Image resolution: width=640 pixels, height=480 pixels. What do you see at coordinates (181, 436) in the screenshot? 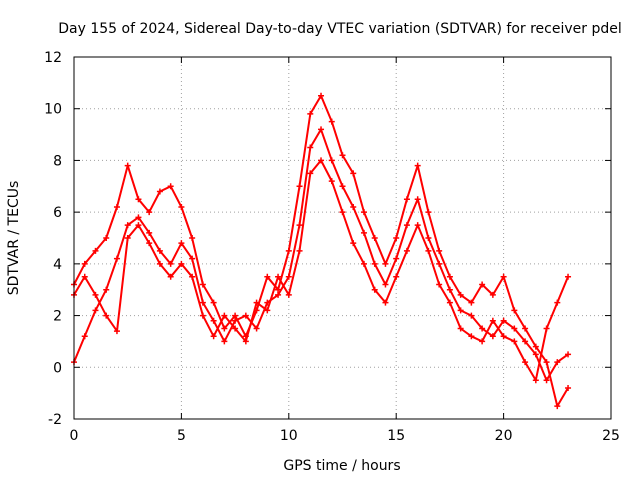
I see `x-tick-label: 5` at bounding box center [181, 436].